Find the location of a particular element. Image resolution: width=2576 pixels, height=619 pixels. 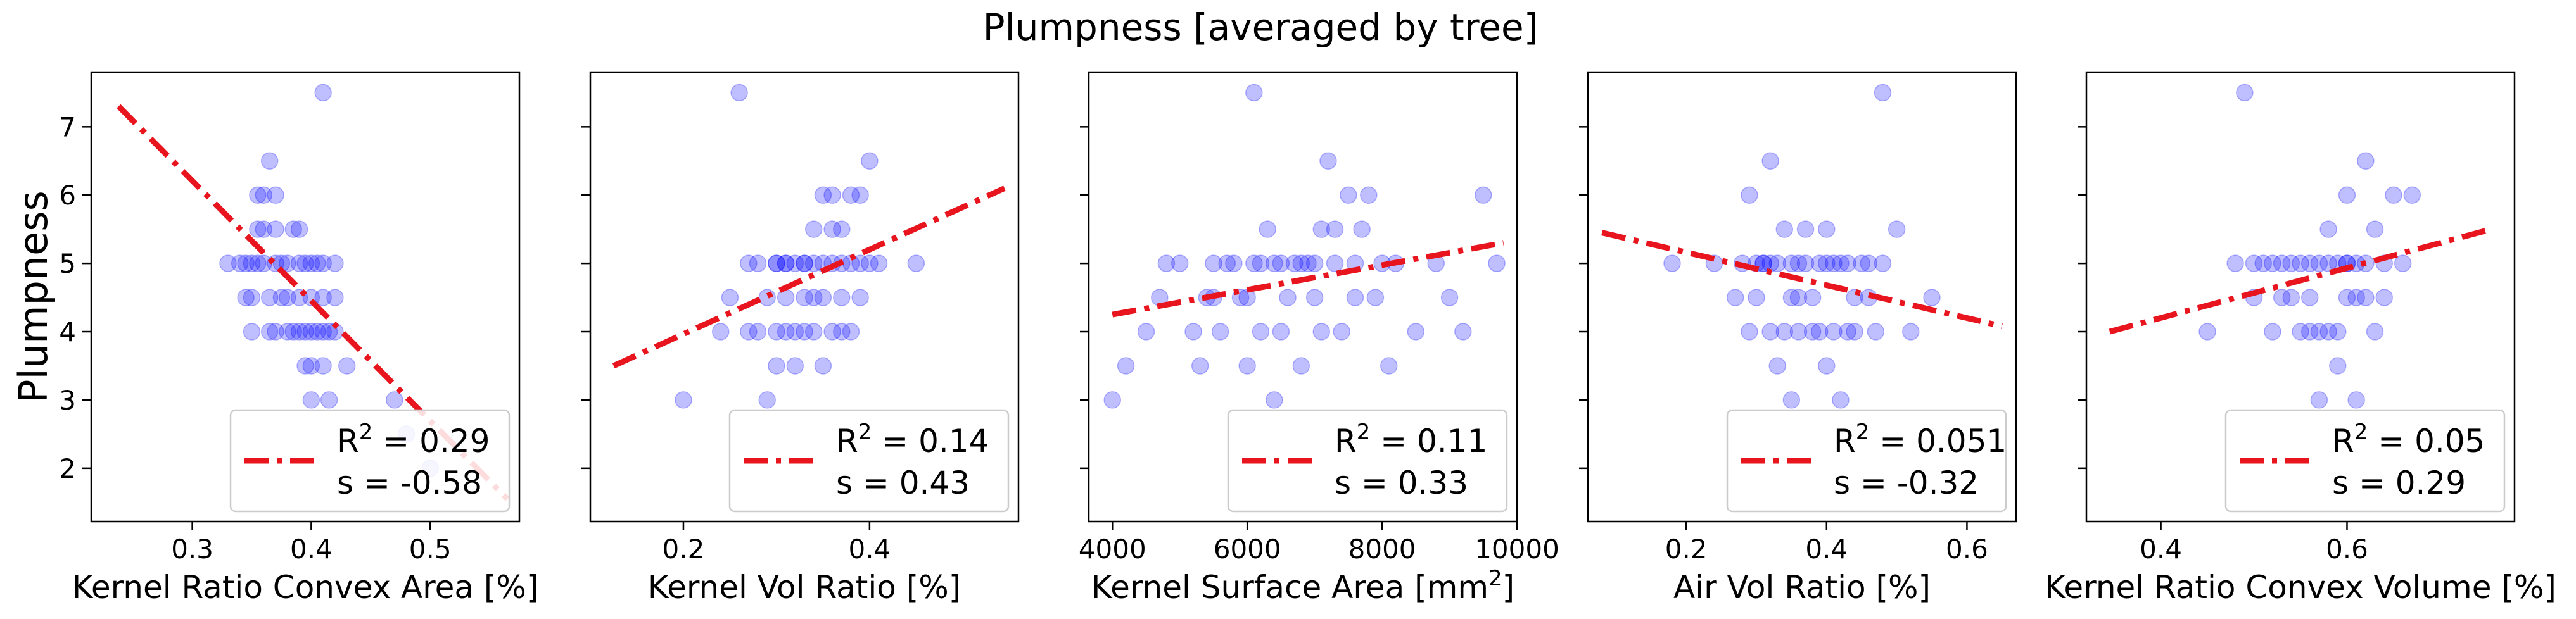

legend-s-text: s = 0.33 is located at coordinates (1402, 483).